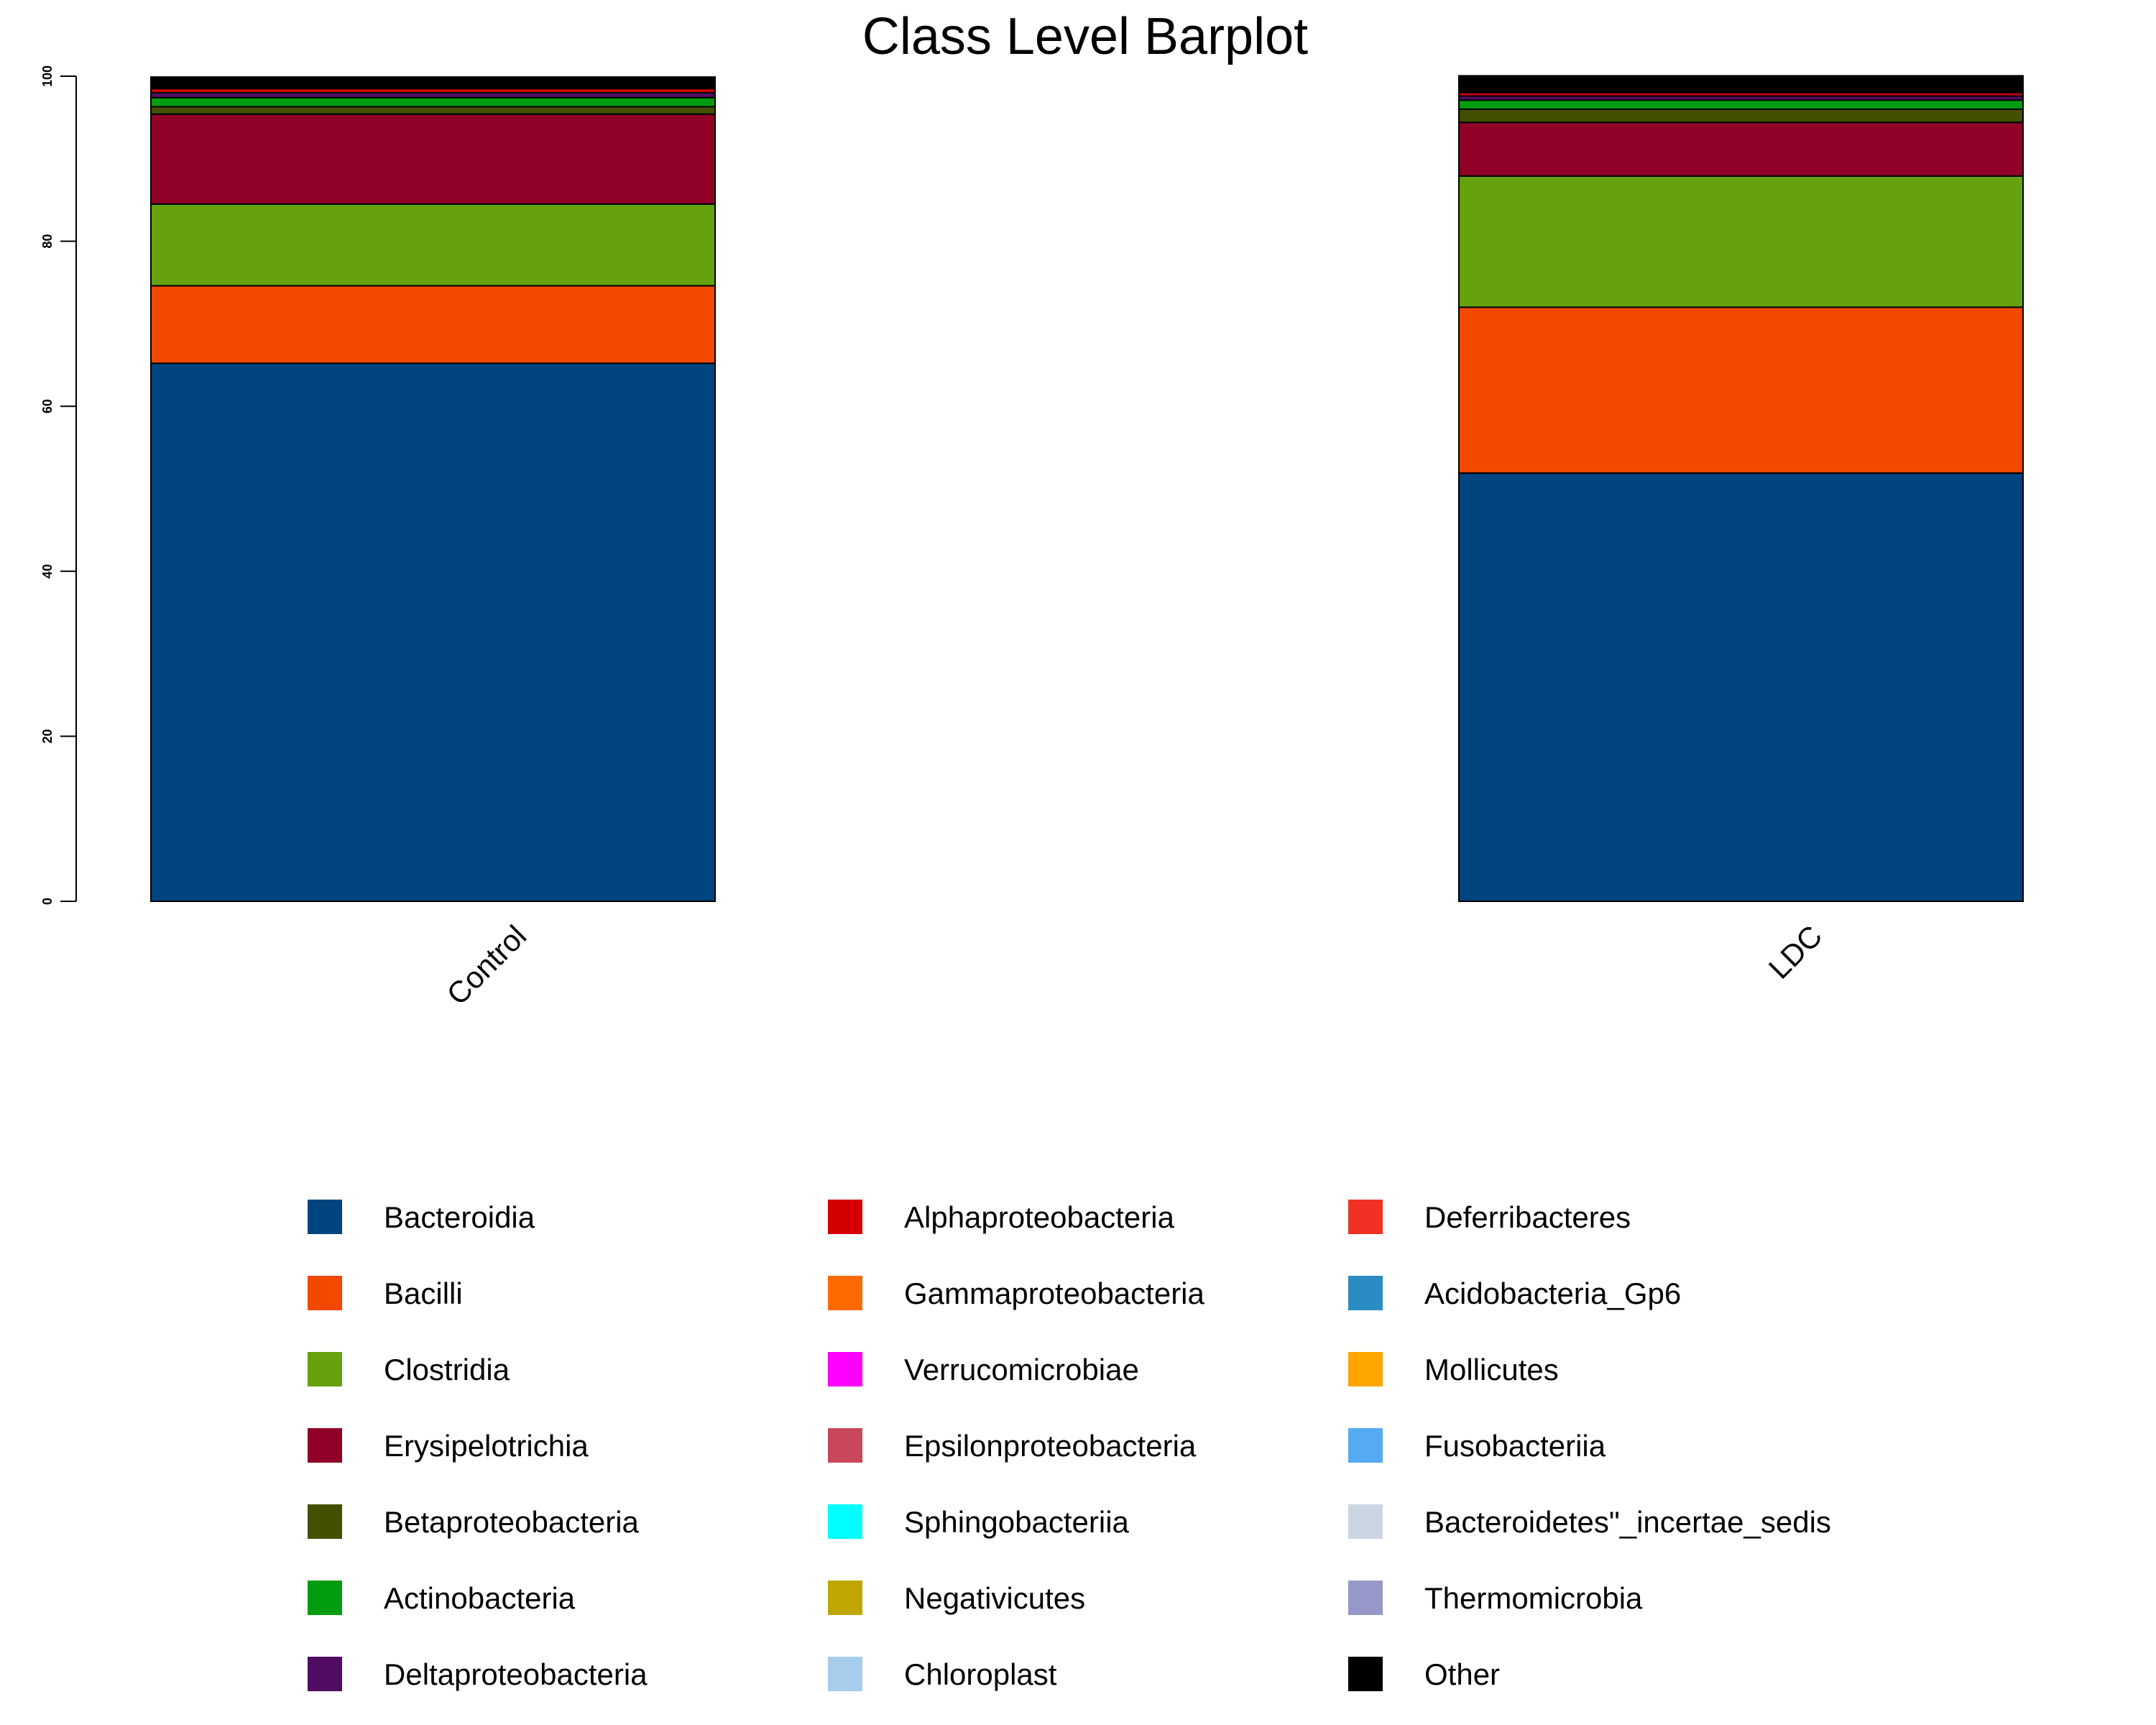  I want to click on legend-item: Chloroplast, so click(942, 1674).